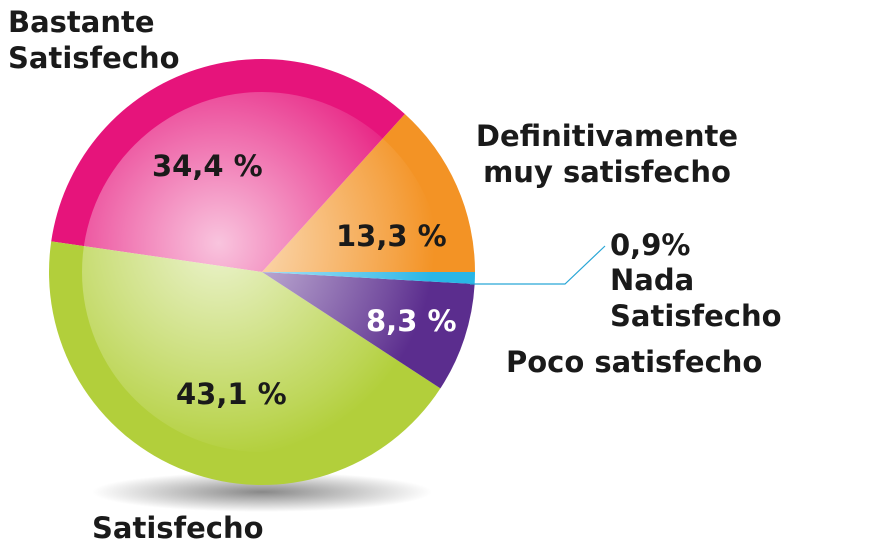  Describe the element at coordinates (411, 321) in the screenshot. I see `value-label: 8,3 %` at that location.